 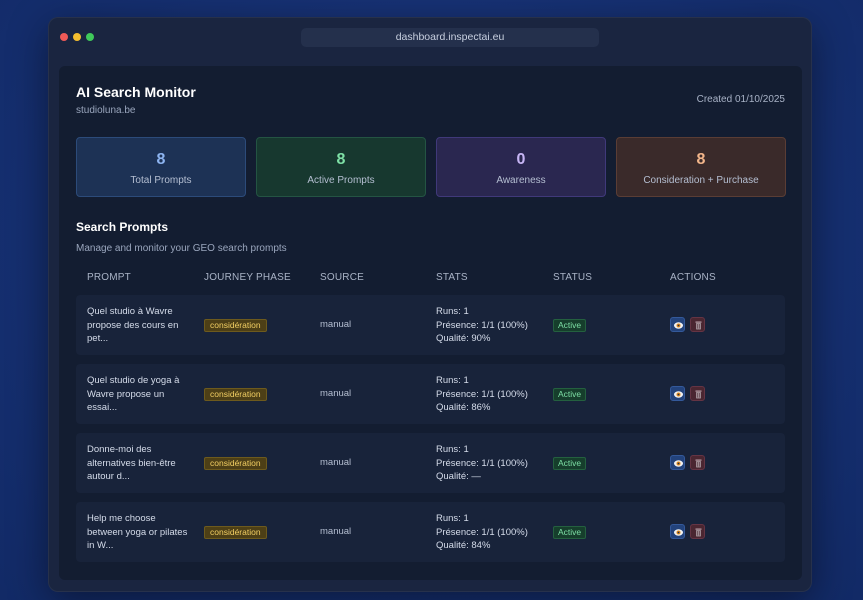 I want to click on quality-stat: Qualité: 90%, so click(x=463, y=338).